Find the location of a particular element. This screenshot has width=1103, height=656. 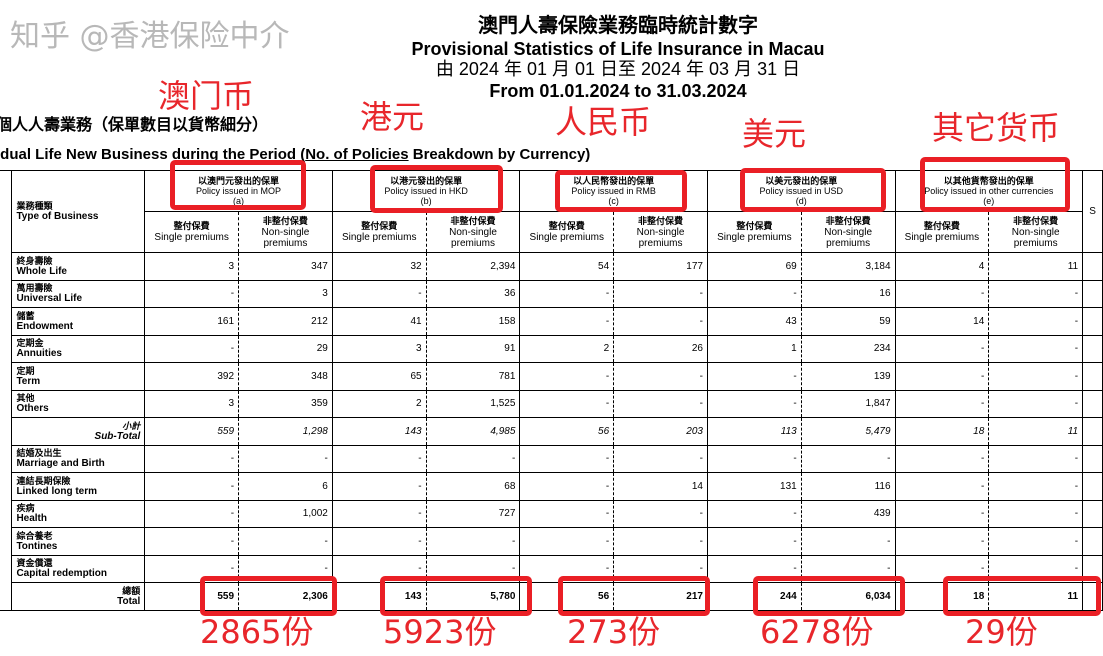

cut-column: S is located at coordinates (1092, 211).